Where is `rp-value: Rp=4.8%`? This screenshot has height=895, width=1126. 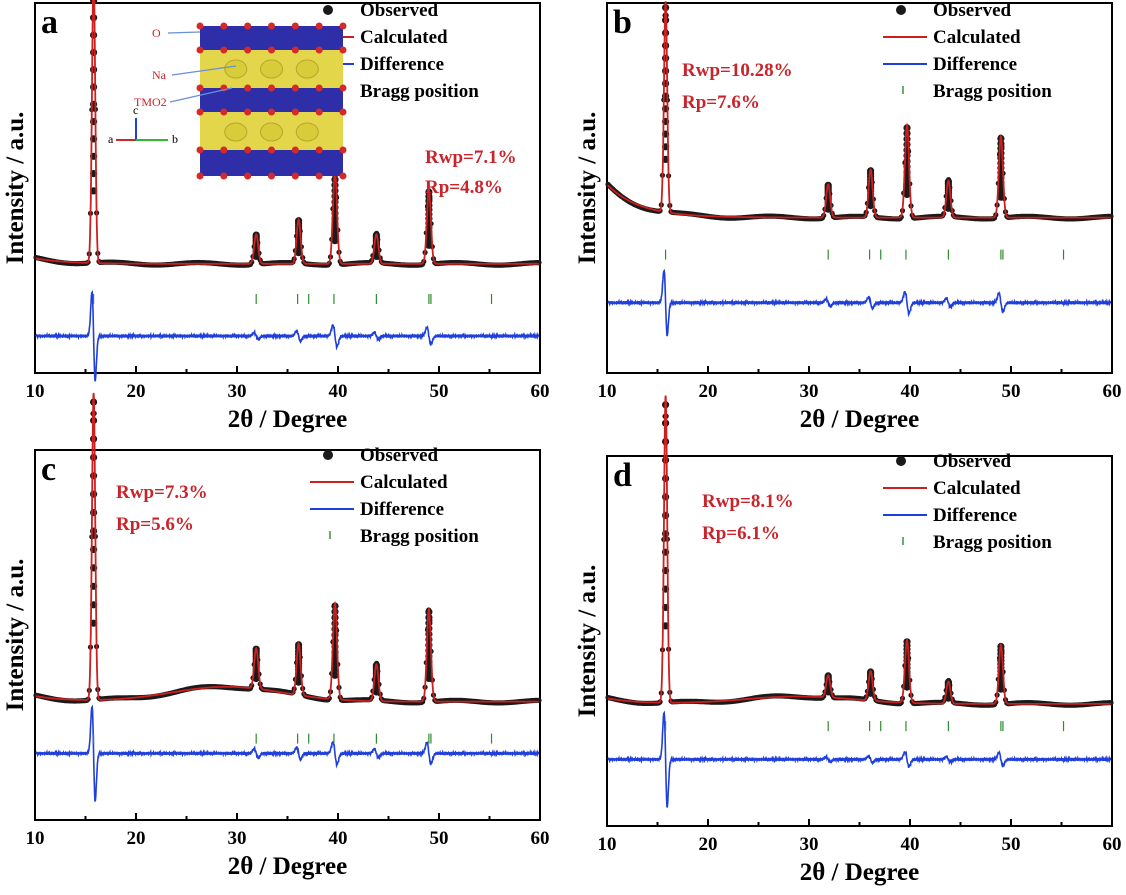
rp-value: Rp=4.8% is located at coordinates (464, 187).